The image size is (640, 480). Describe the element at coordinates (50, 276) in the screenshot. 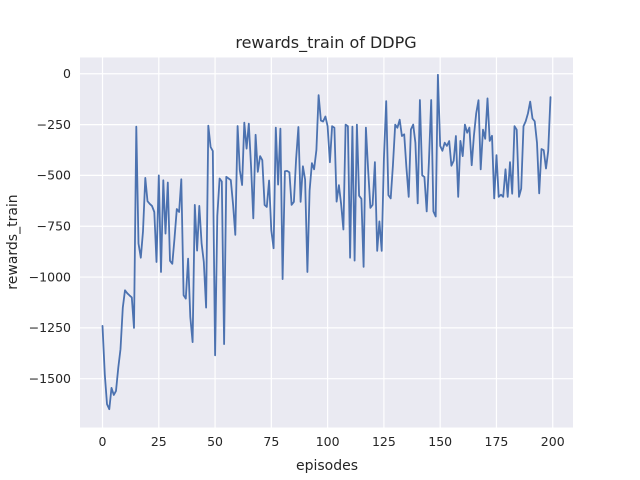

I see `y-tick-label: −1000` at that location.